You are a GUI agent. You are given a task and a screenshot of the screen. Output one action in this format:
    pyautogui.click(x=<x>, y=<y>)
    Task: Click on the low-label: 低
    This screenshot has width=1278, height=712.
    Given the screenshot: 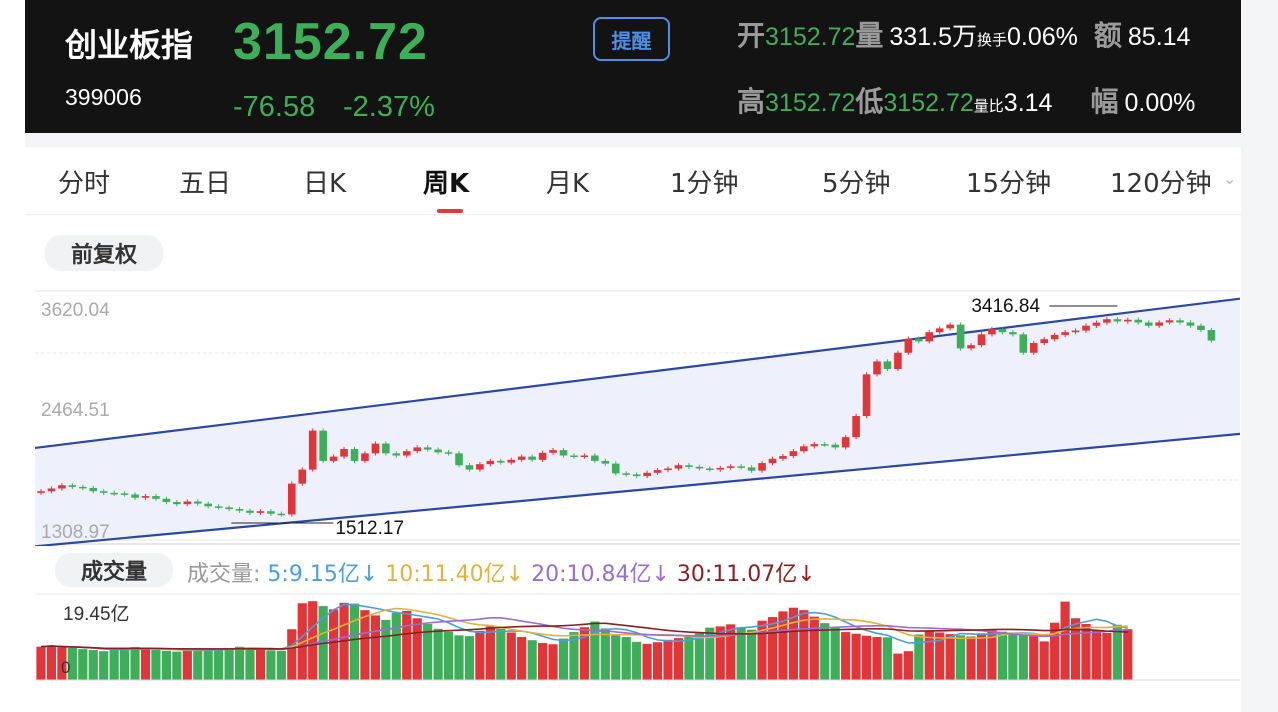 What is the action you would take?
    pyautogui.click(x=869, y=101)
    